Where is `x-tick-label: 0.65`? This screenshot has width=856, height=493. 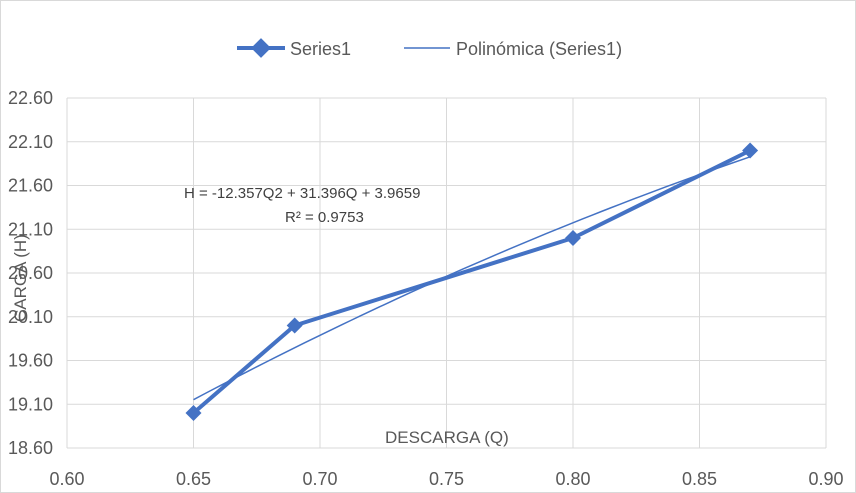
x-tick-label: 0.65 is located at coordinates (193, 479).